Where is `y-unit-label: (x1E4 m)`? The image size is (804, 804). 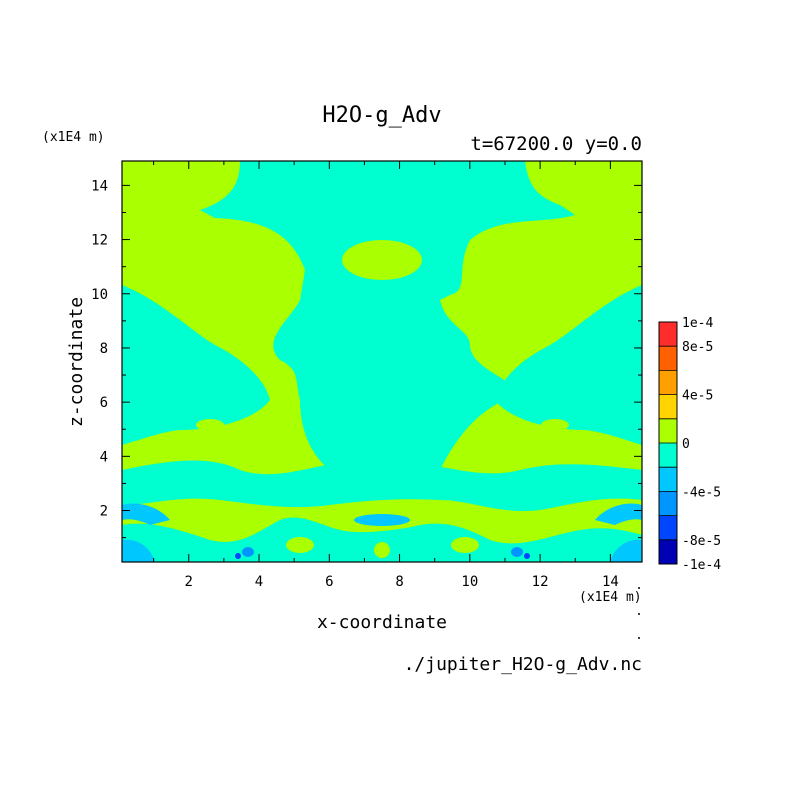
y-unit-label: (x1E4 m) is located at coordinates (73, 137).